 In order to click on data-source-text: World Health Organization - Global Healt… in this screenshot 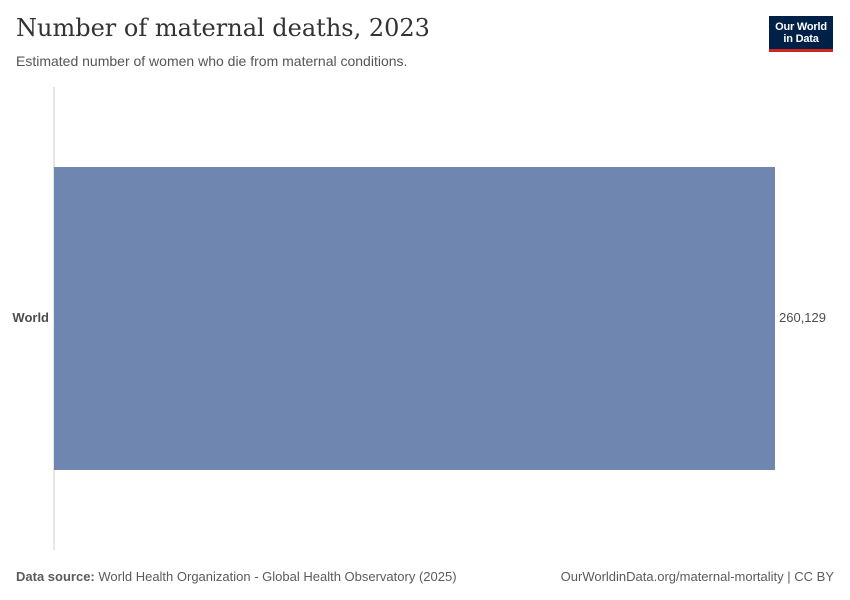, I will do `click(277, 576)`.